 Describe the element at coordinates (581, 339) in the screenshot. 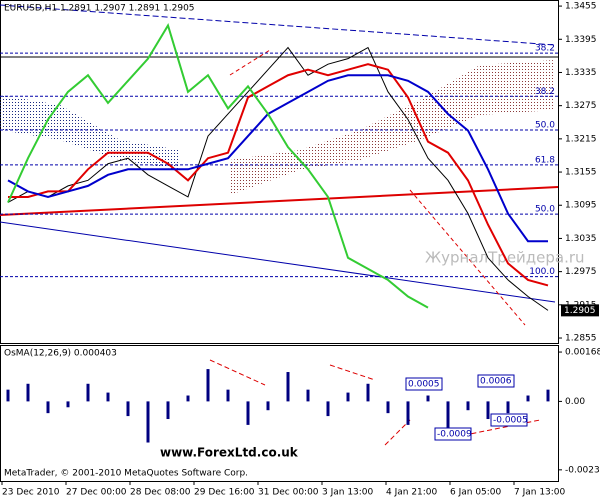

I see `y-tick-label: 1.2855` at that location.